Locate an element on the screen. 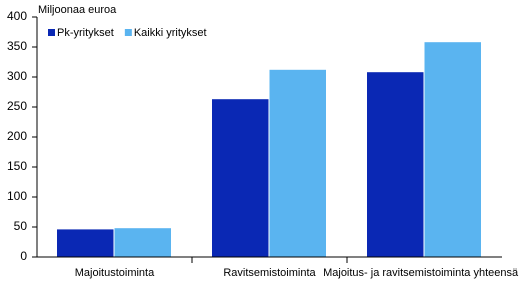 Image resolution: width=521 pixels, height=281 pixels. legend-label: Kaikki yritykset is located at coordinates (170, 33).